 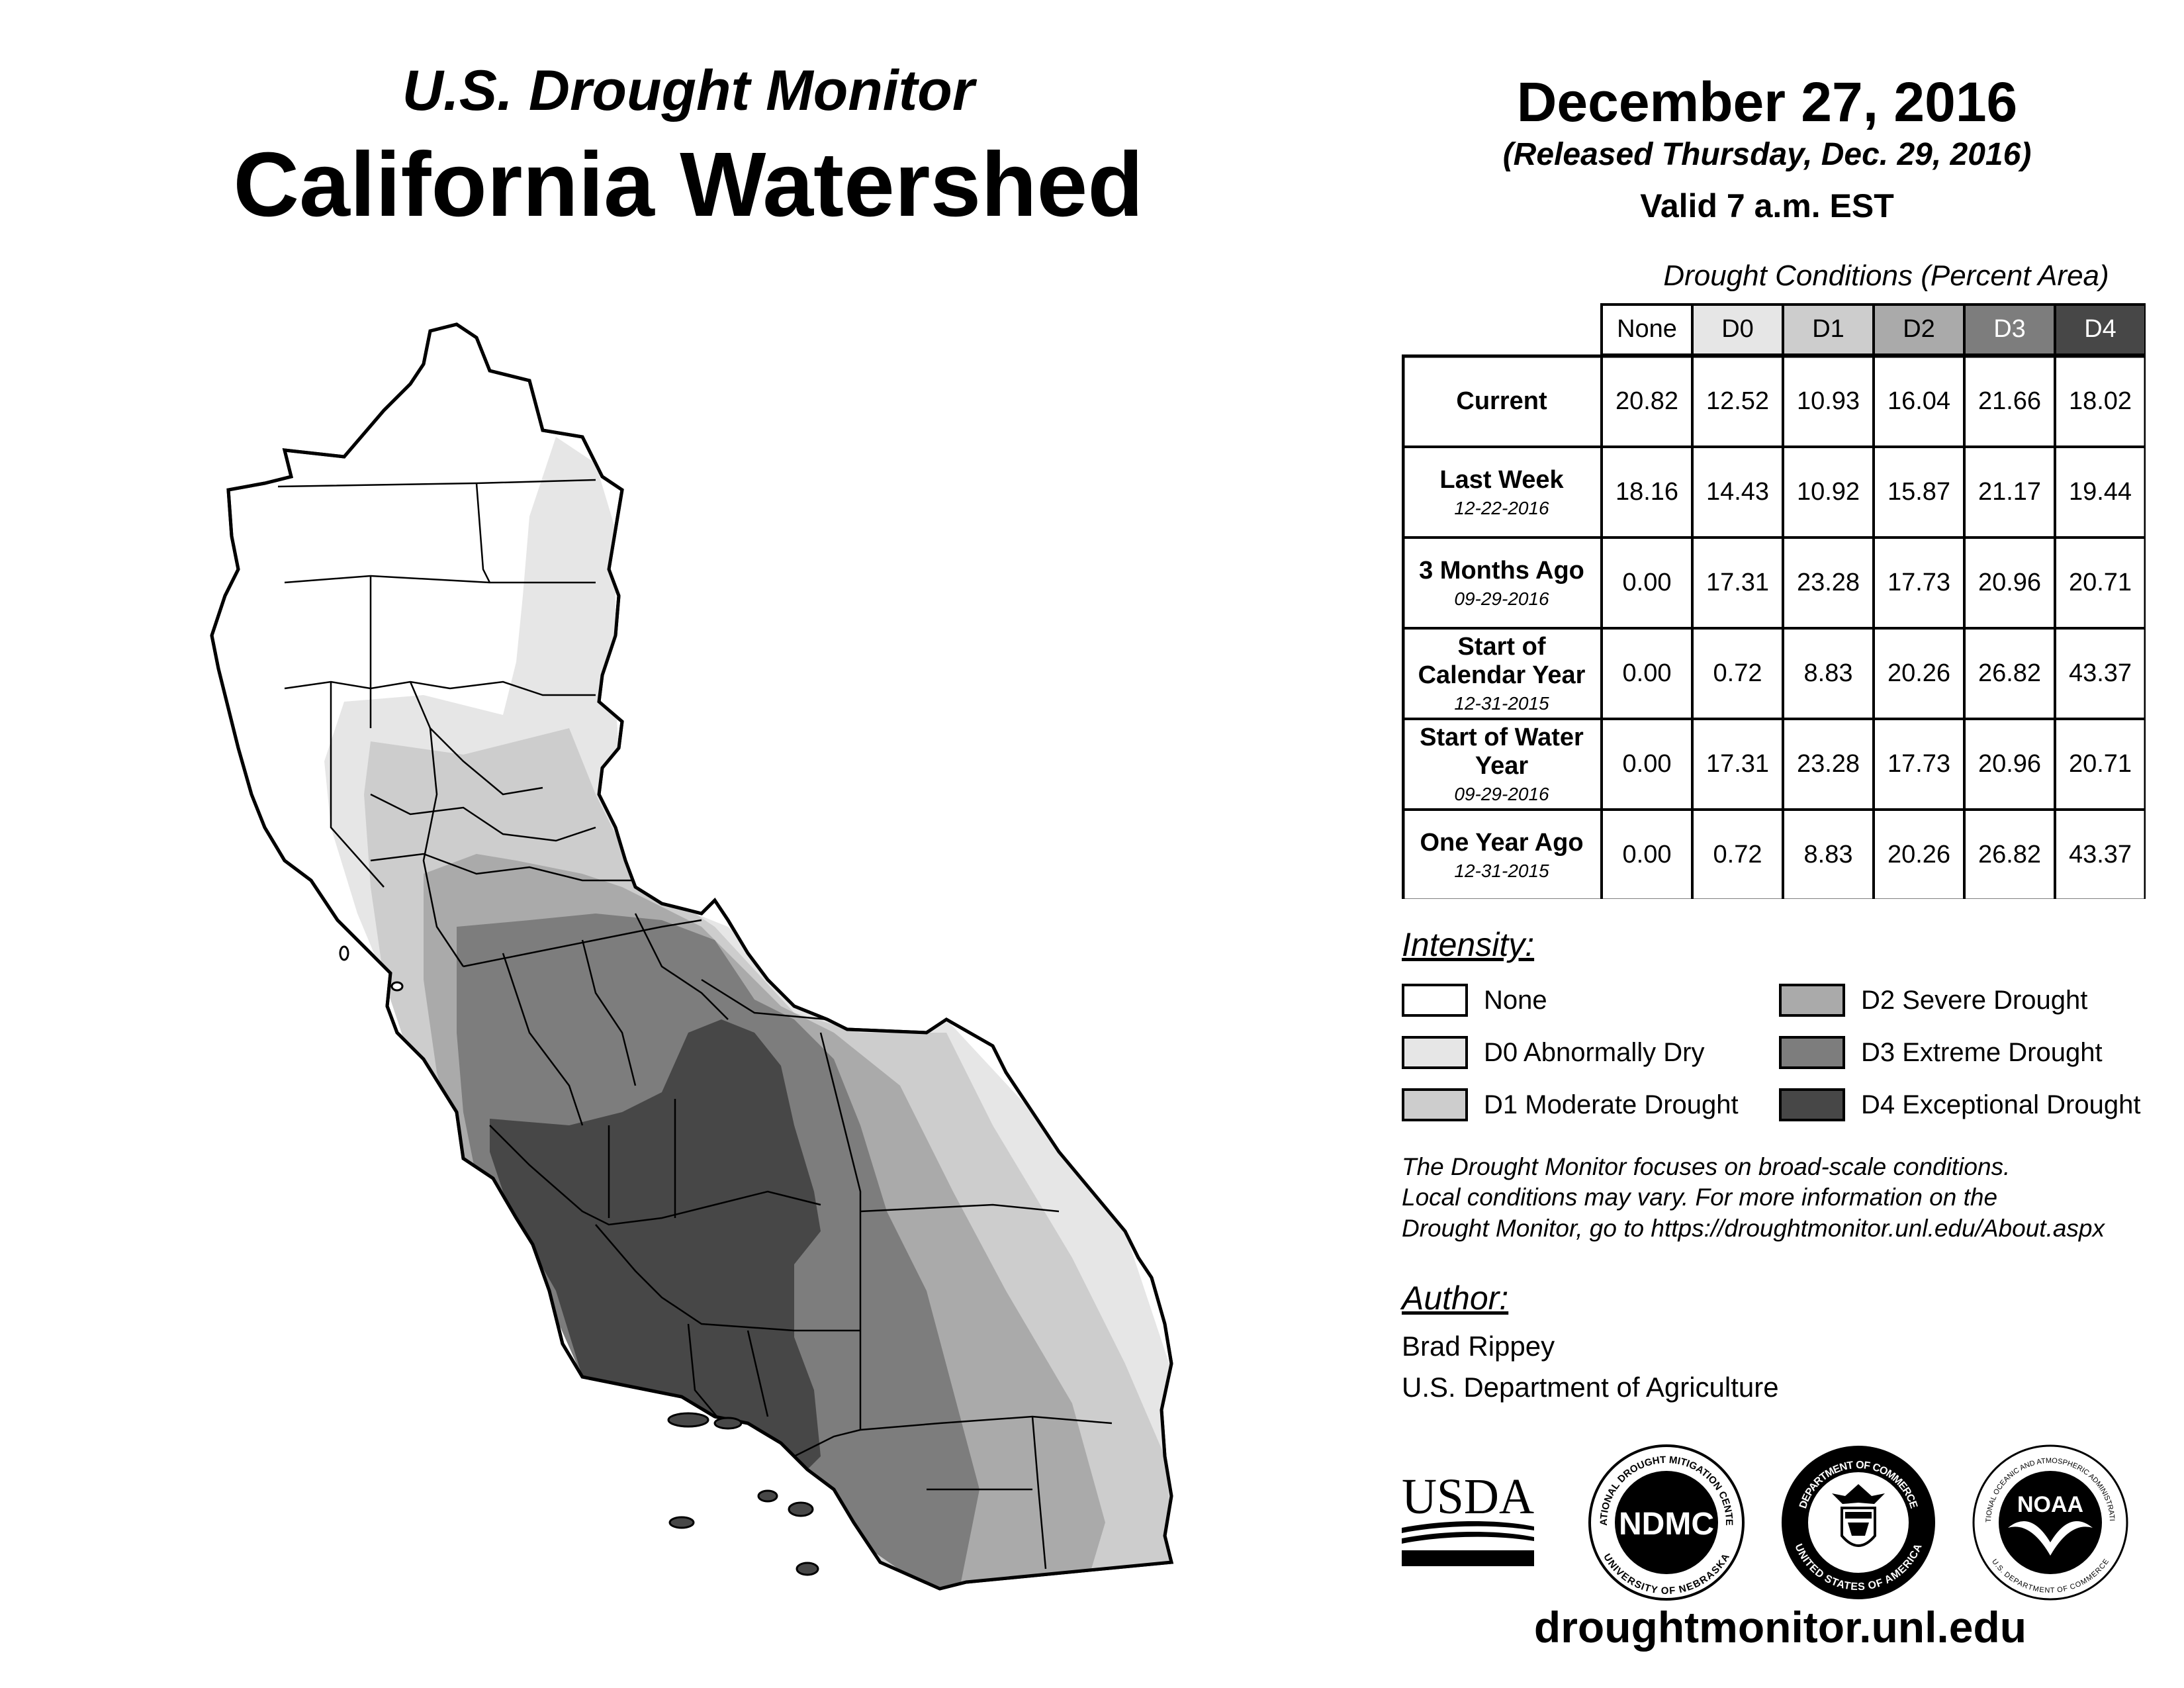 What do you see at coordinates (371, 968) in the screenshot?
I see `bay-islands` at bounding box center [371, 968].